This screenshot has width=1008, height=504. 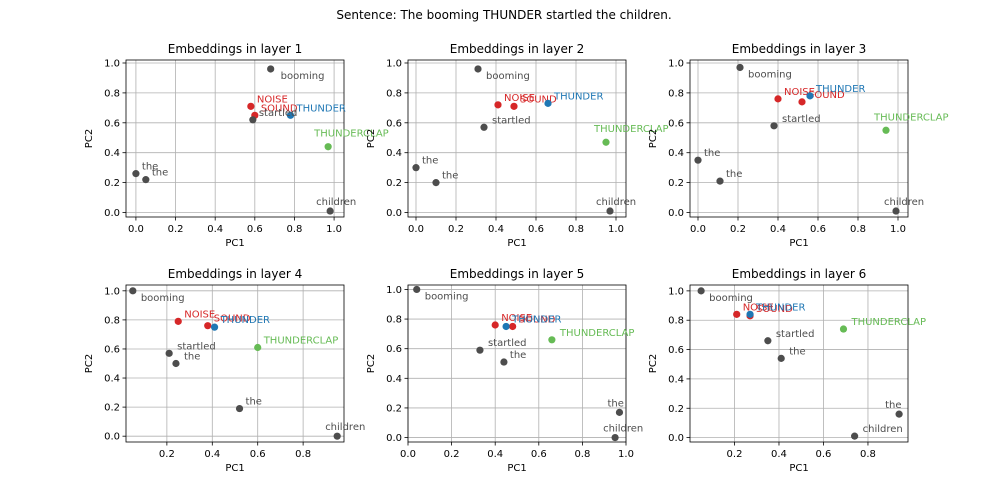 What do you see at coordinates (303, 76) in the screenshot?
I see `point-label: booming` at bounding box center [303, 76].